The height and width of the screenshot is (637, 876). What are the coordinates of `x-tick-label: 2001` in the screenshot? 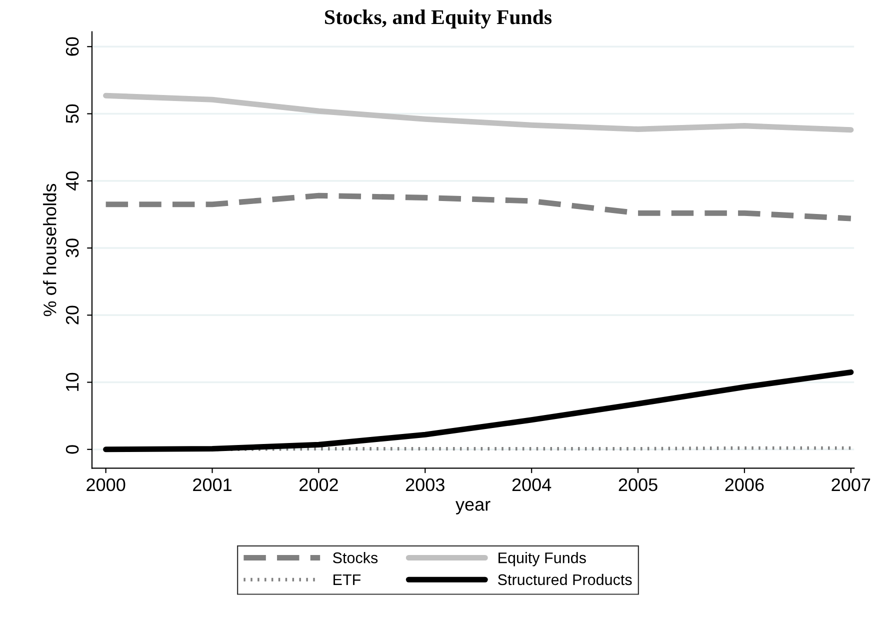 It's located at (212, 485).